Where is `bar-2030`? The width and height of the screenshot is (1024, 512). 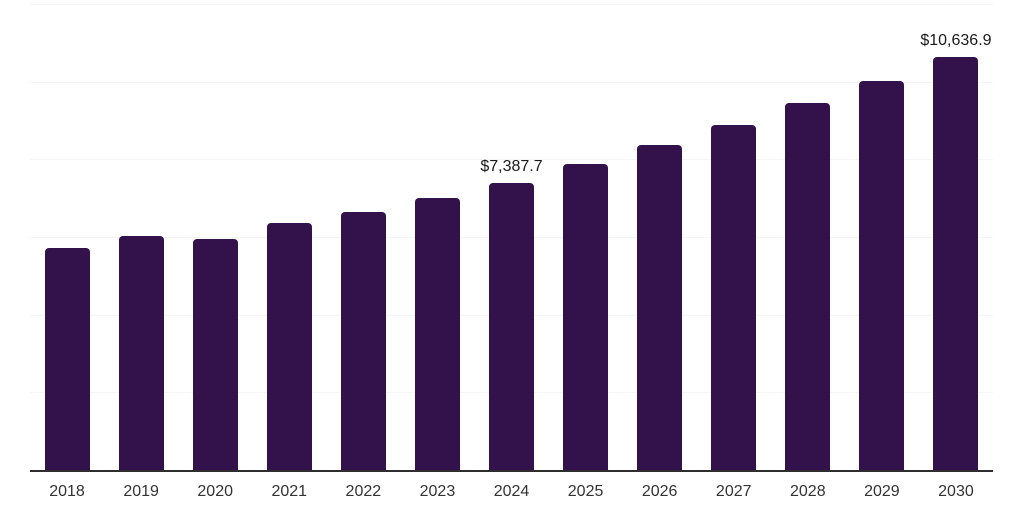
bar-2030 is located at coordinates (956, 263).